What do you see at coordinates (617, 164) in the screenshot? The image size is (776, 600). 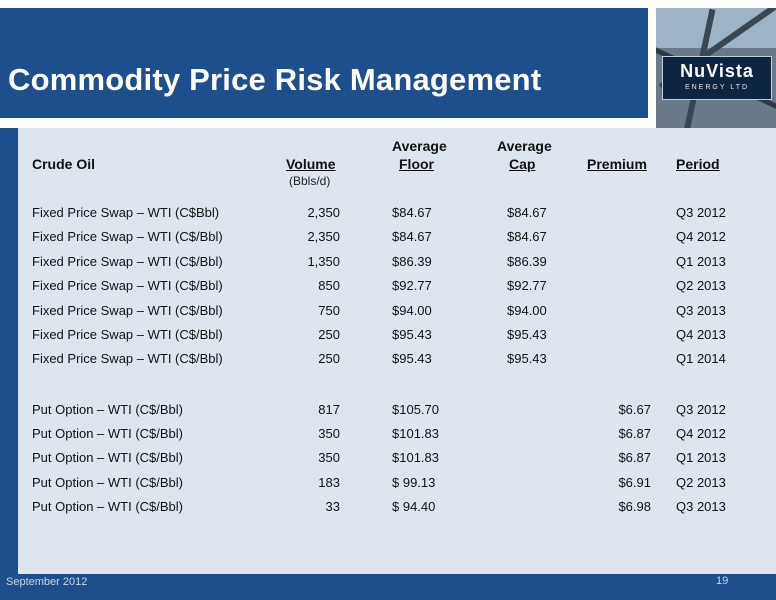 I see `header-premium: Premium` at bounding box center [617, 164].